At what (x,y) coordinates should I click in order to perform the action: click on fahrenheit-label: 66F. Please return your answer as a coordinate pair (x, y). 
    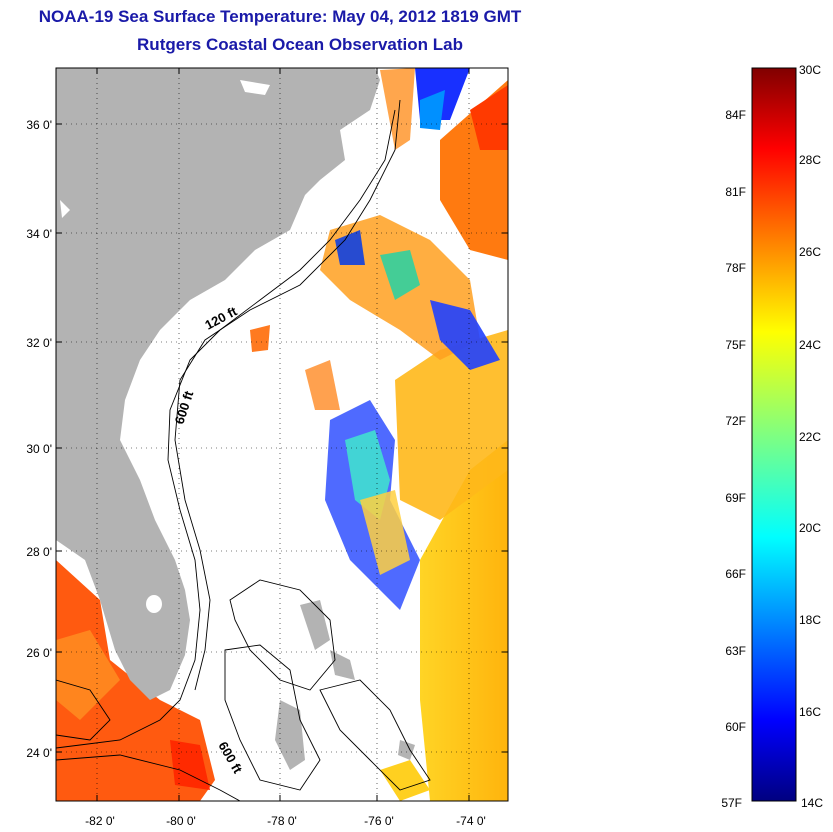
    Looking at the image, I should click on (735, 574).